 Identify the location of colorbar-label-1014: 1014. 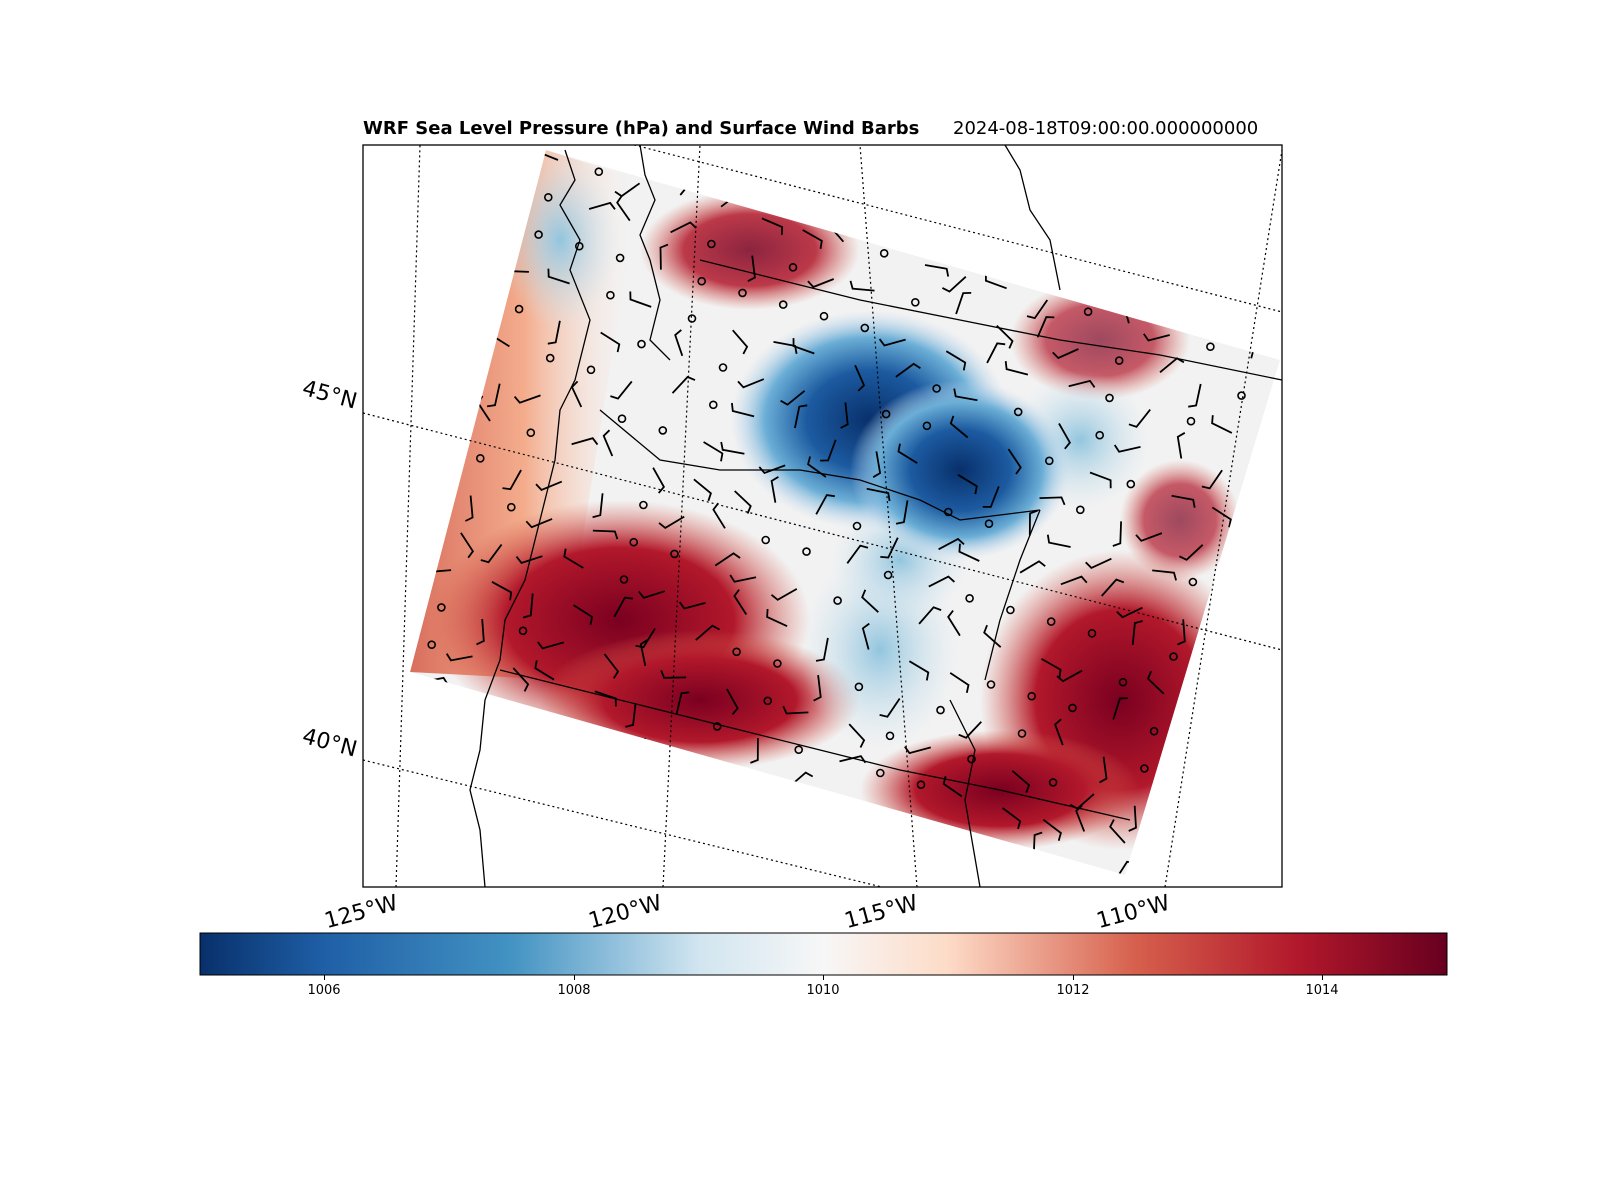
(1322, 990).